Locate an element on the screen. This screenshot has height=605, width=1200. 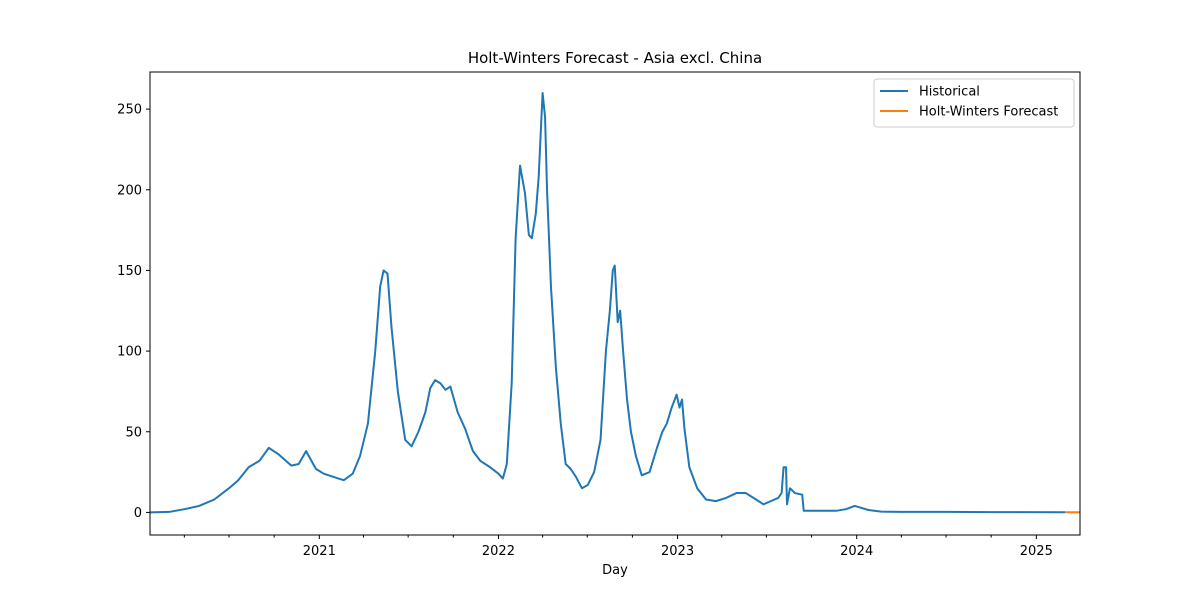
y-tick-label: 50 is located at coordinates (133, 432).